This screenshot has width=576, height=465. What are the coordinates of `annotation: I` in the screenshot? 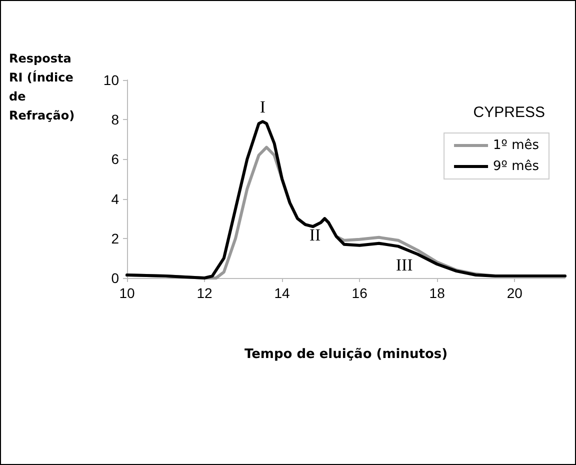 It's located at (263, 107).